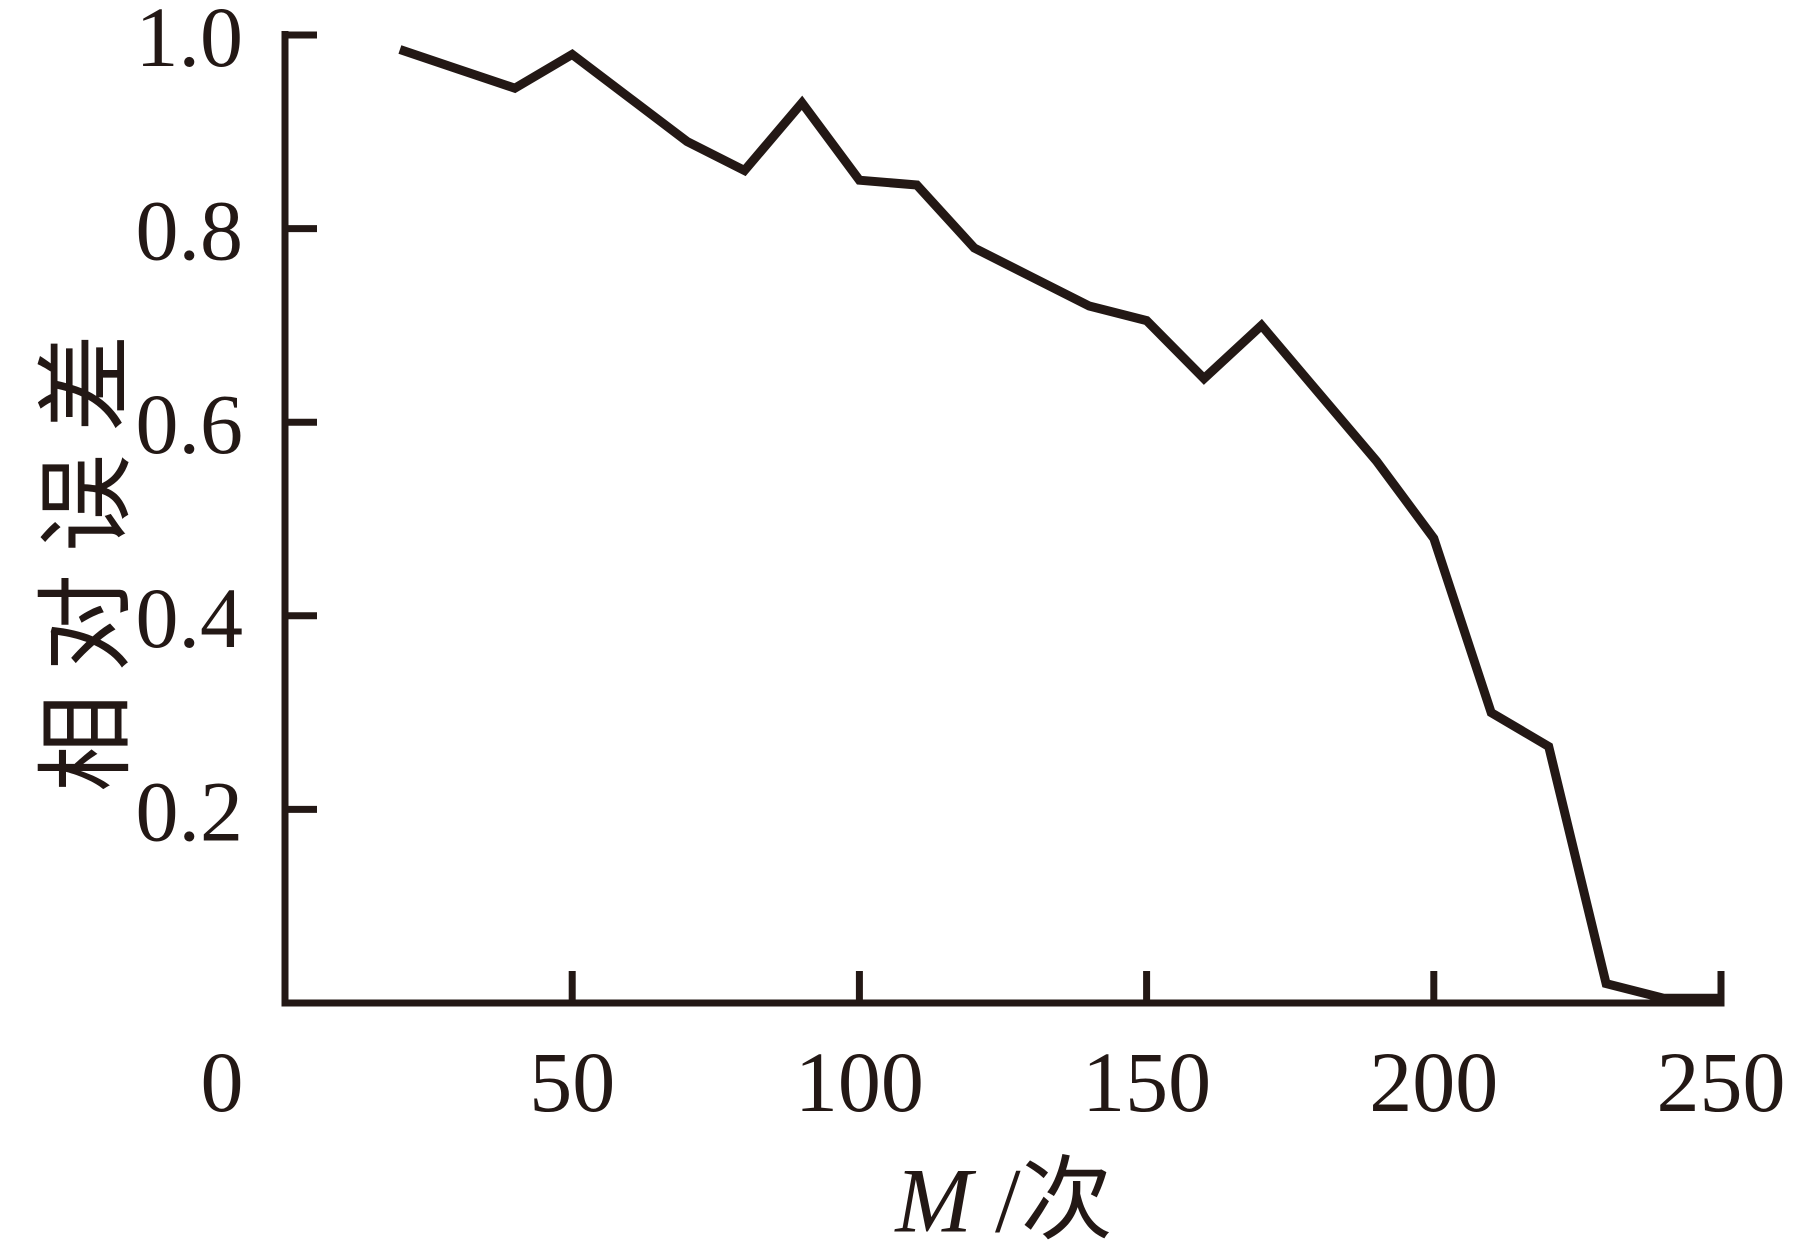 The height and width of the screenshot is (1249, 1799). I want to click on y-tick-label: 0.6, so click(190, 424).